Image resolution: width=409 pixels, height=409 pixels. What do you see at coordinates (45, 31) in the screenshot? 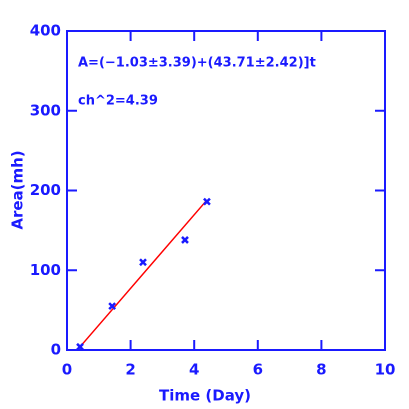
I see `y-tick-label: 400` at bounding box center [45, 31].